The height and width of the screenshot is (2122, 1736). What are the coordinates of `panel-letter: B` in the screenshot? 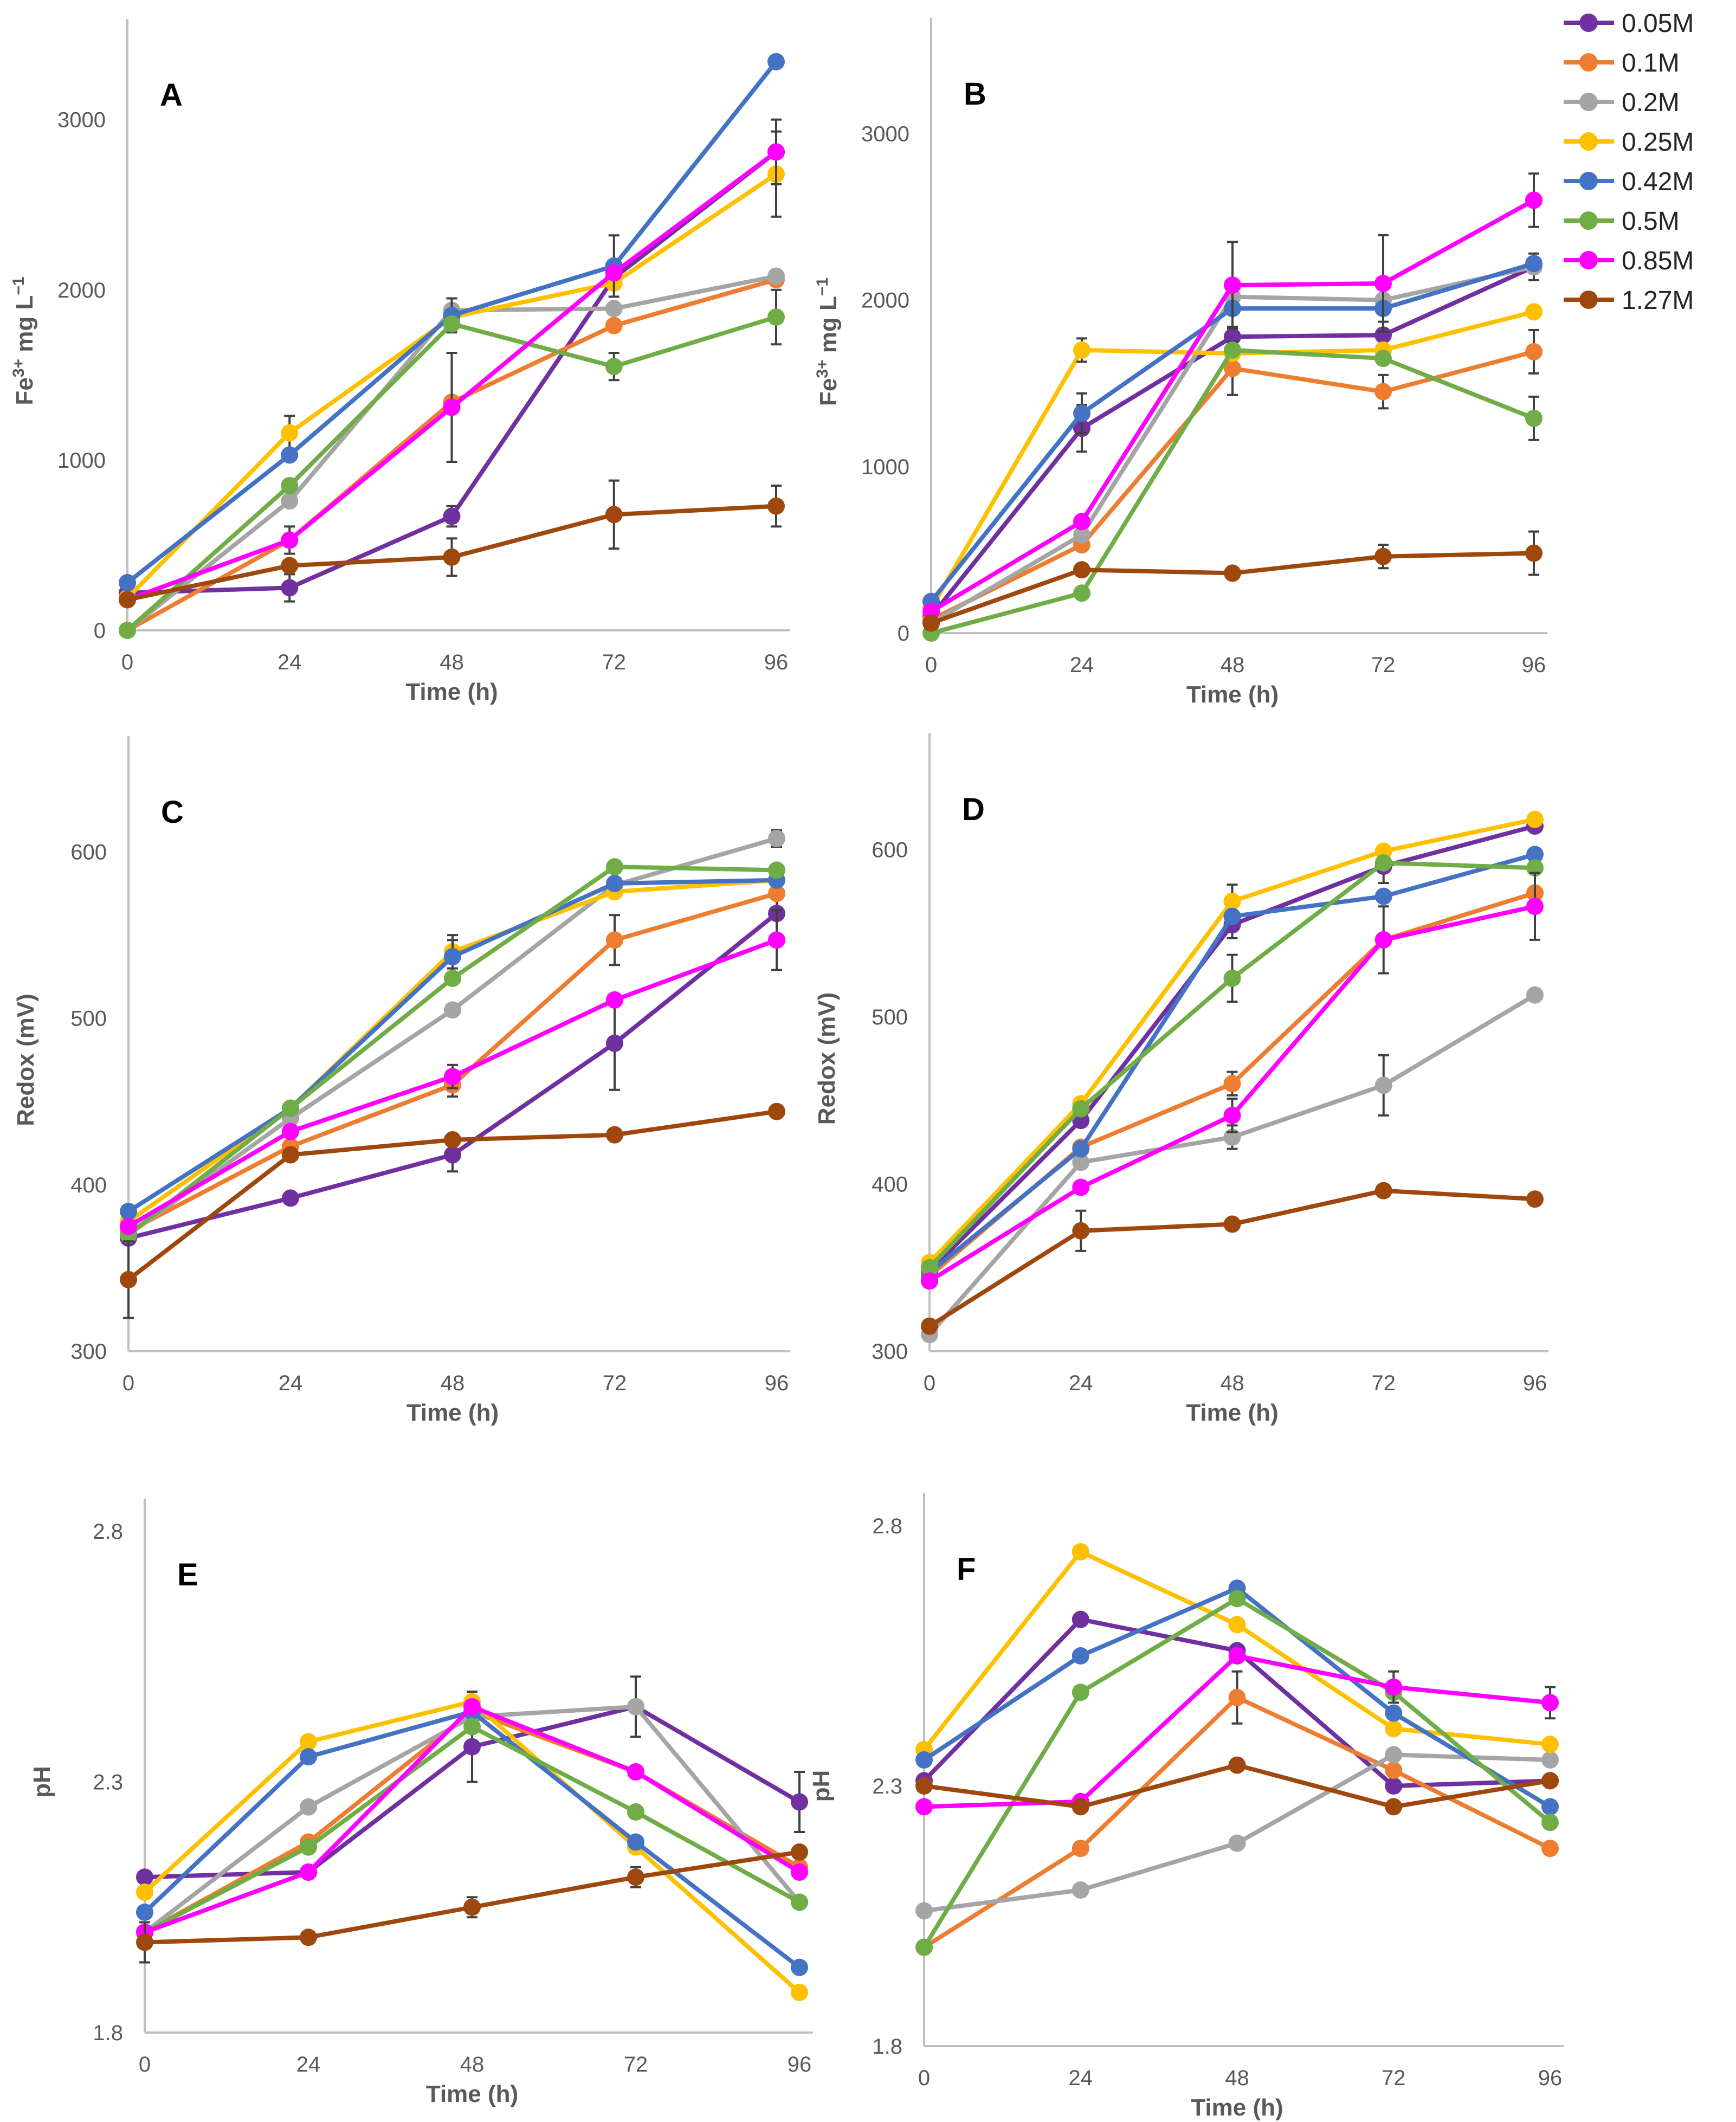 It's located at (975, 94).